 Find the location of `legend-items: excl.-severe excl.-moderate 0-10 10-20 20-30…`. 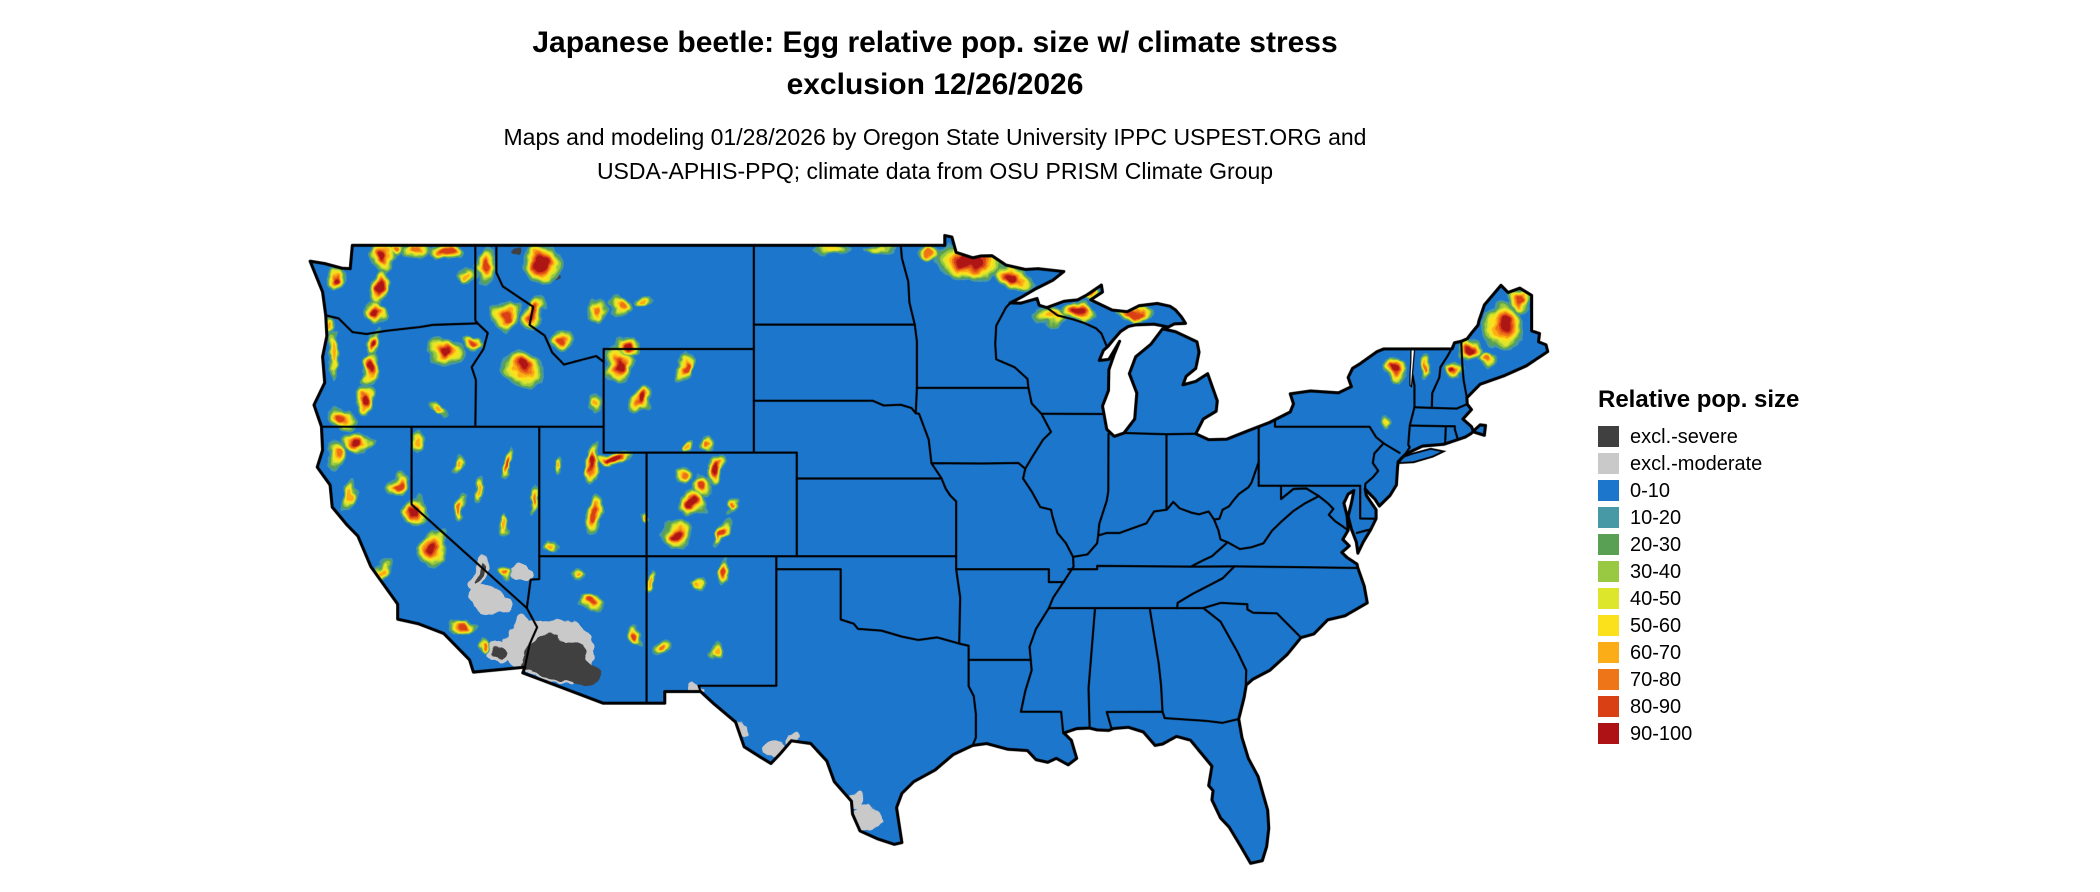

legend-items: excl.-severe excl.-moderate 0-10 10-20 20-30… is located at coordinates (1698, 585).